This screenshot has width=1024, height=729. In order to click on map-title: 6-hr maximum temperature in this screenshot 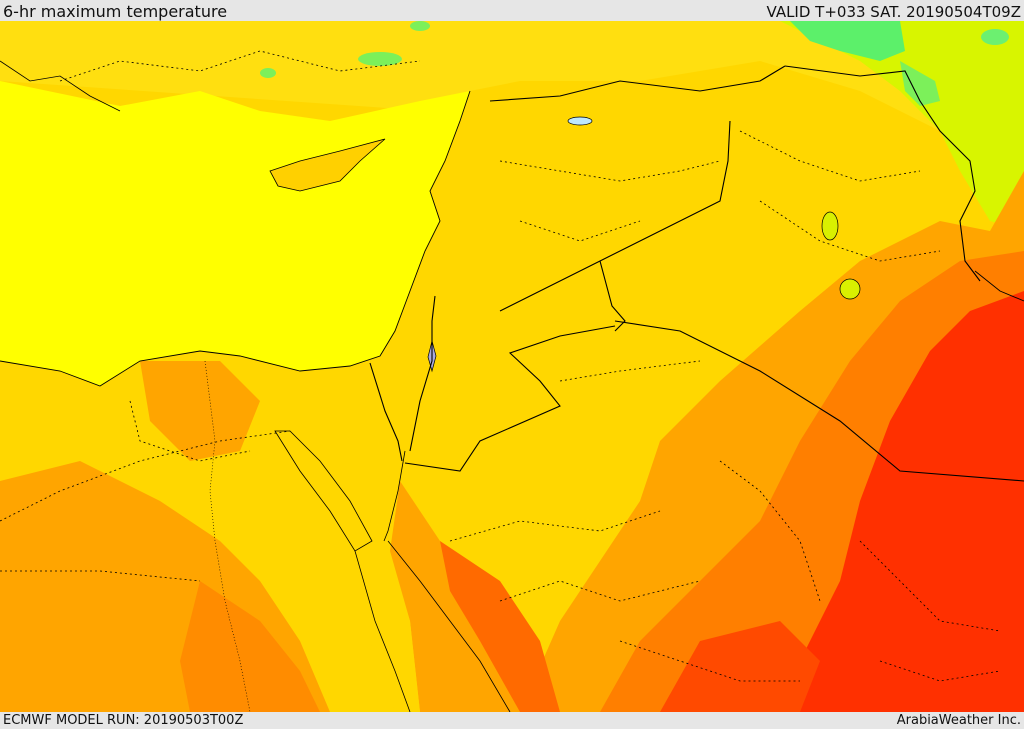, I will do `click(115, 11)`.